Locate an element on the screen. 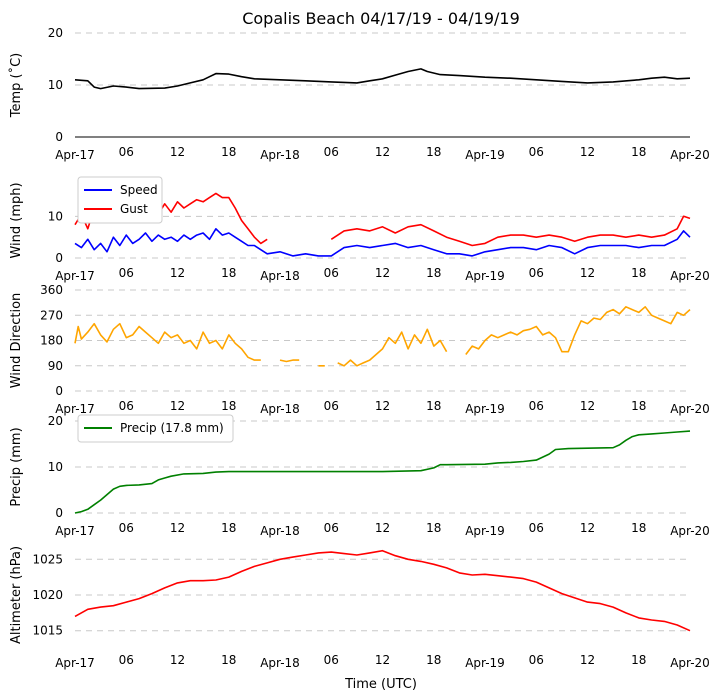  y-axis-label: Wind (mph) is located at coordinates (16, 220).